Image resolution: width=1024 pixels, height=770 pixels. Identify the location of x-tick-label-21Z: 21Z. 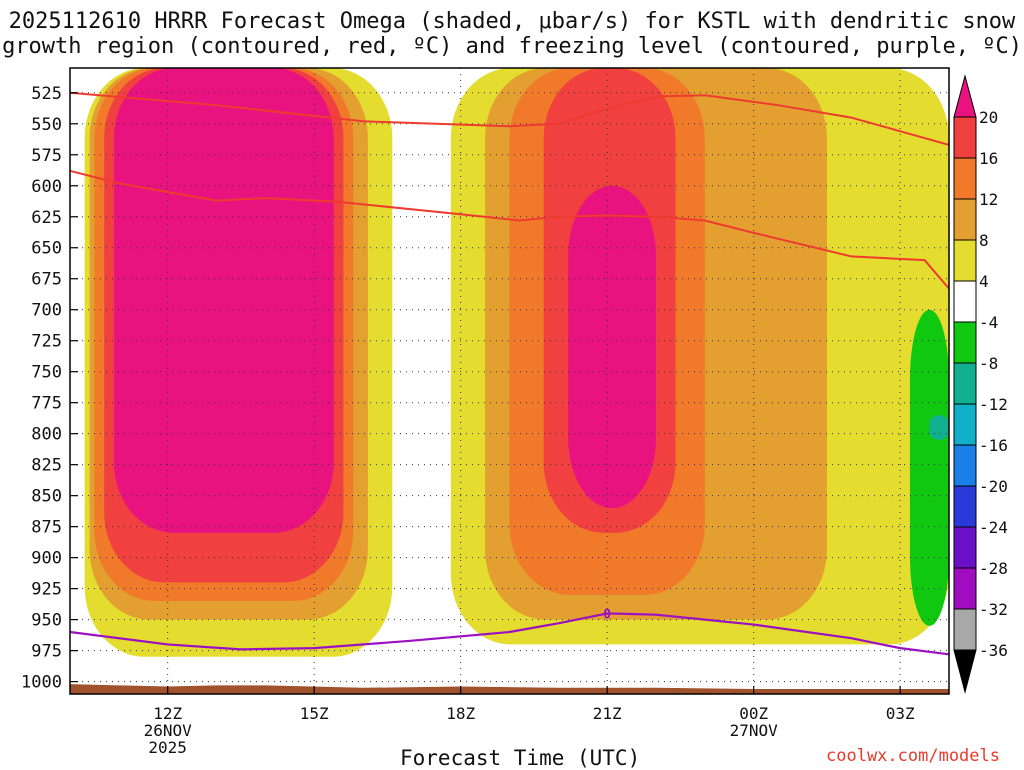
(607, 713).